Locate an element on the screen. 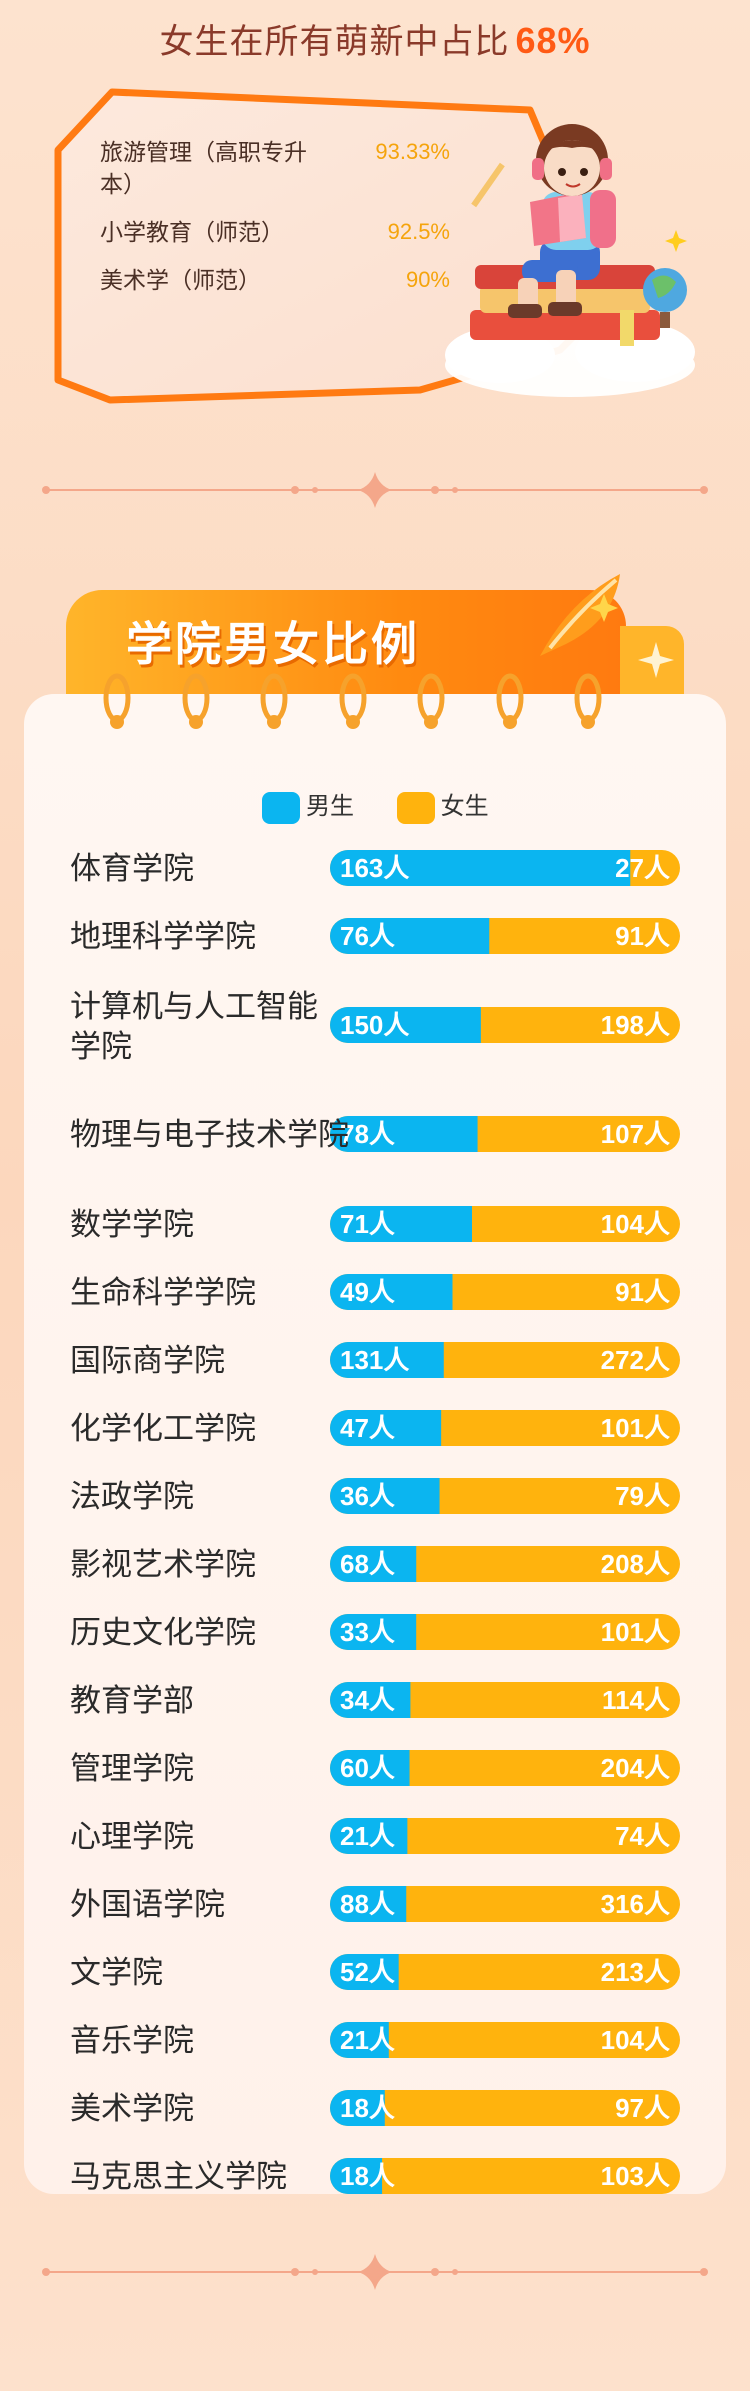  legend-swatch-female is located at coordinates (415, 807).